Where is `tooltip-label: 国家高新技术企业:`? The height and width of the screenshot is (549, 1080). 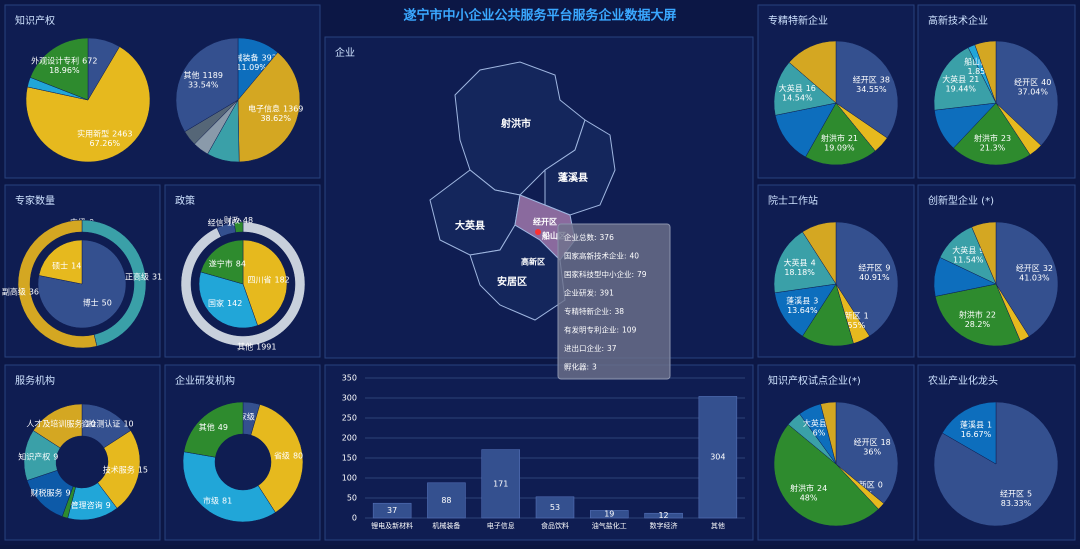
tooltip-label: 国家高新技术企业: is located at coordinates (595, 256).